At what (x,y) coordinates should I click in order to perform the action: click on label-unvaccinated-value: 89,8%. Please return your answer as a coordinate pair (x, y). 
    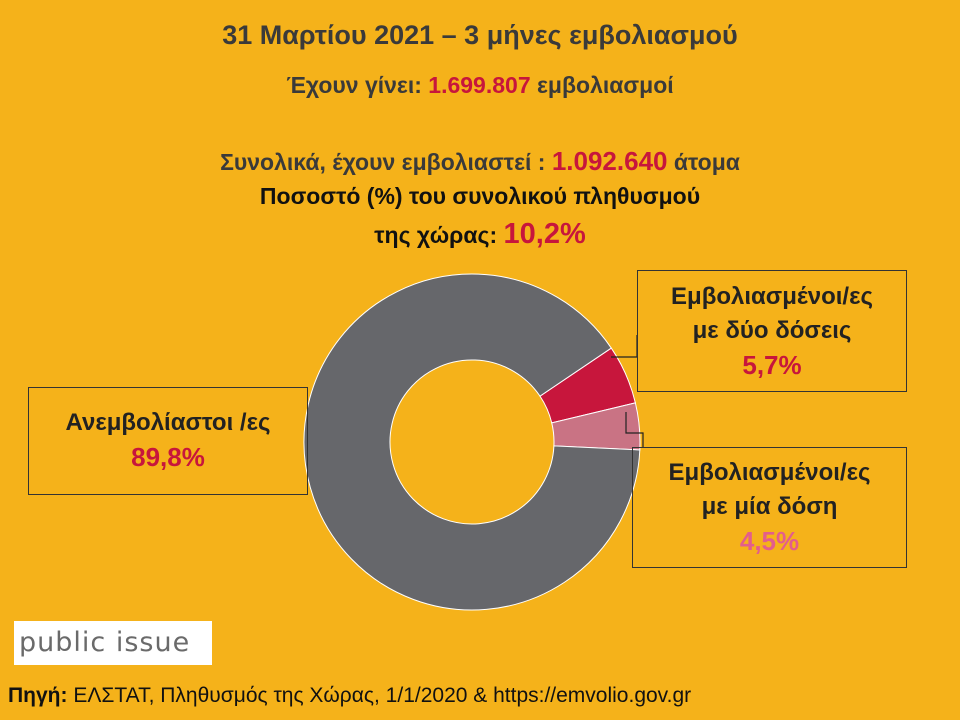
    Looking at the image, I should click on (168, 457).